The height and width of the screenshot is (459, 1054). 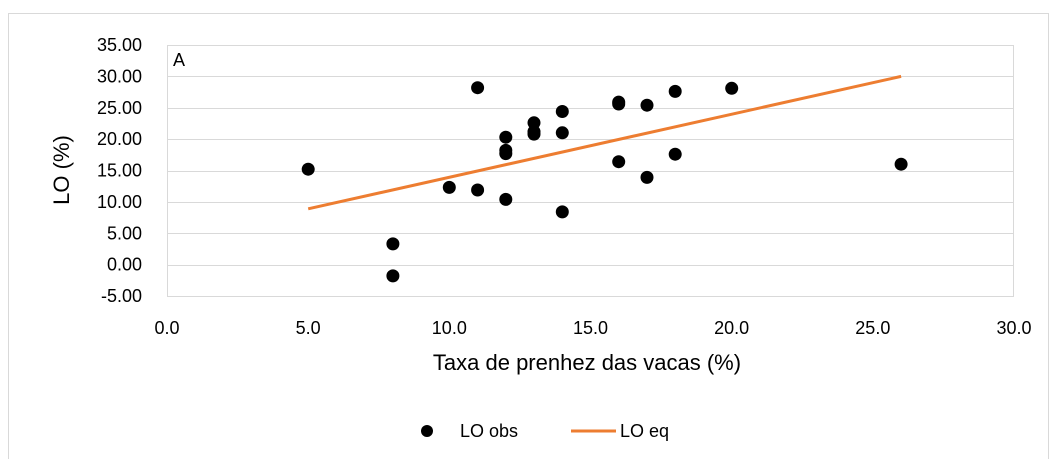 I want to click on x-tick-label: 5.0, so click(x=308, y=328).